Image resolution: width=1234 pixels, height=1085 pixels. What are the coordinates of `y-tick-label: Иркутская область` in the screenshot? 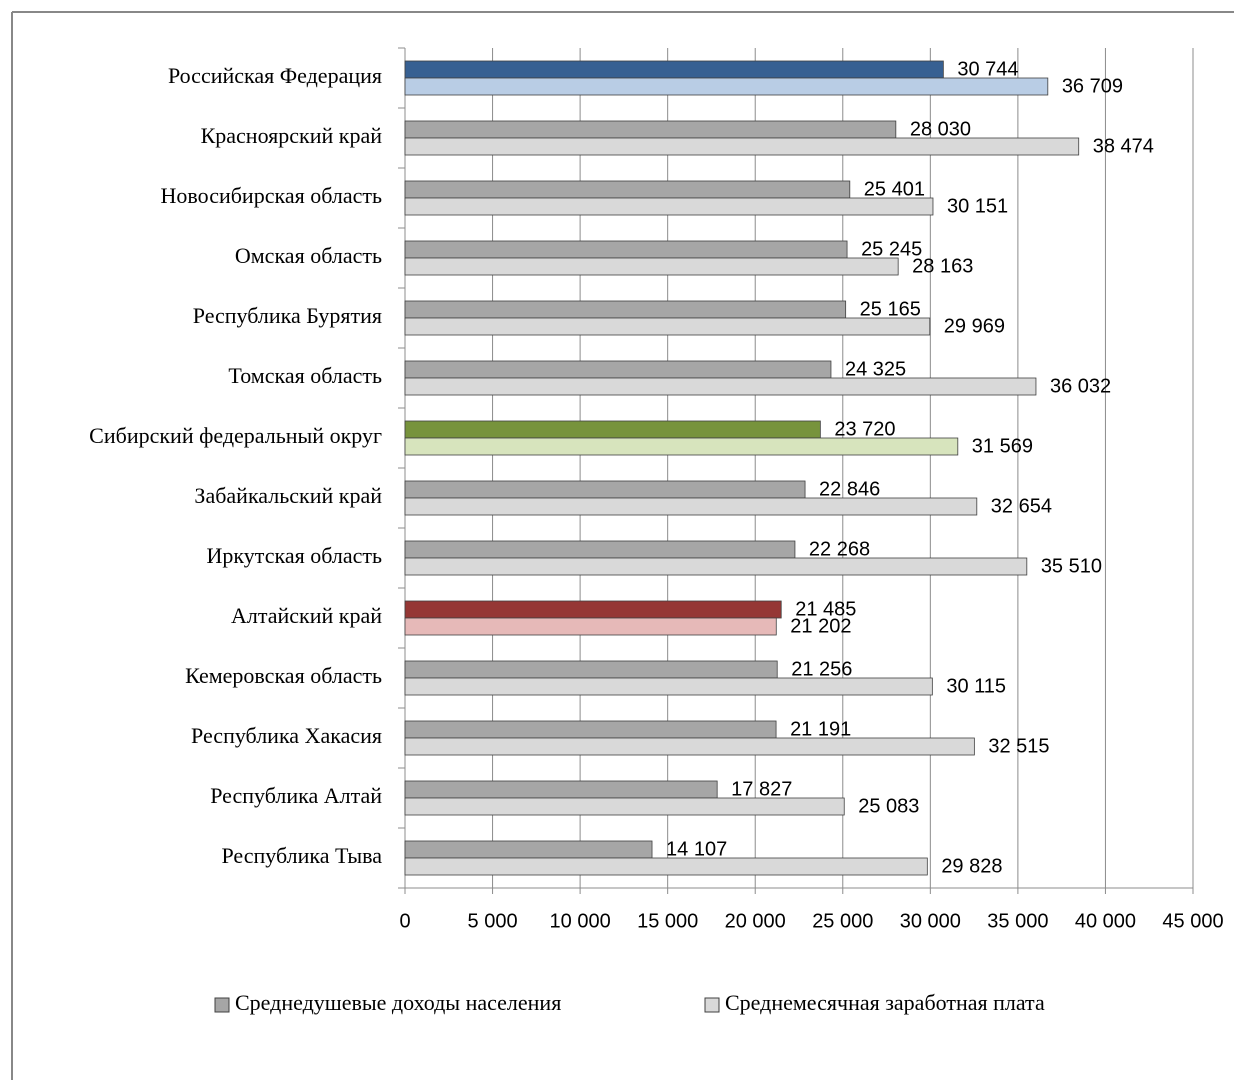 It's located at (294, 555).